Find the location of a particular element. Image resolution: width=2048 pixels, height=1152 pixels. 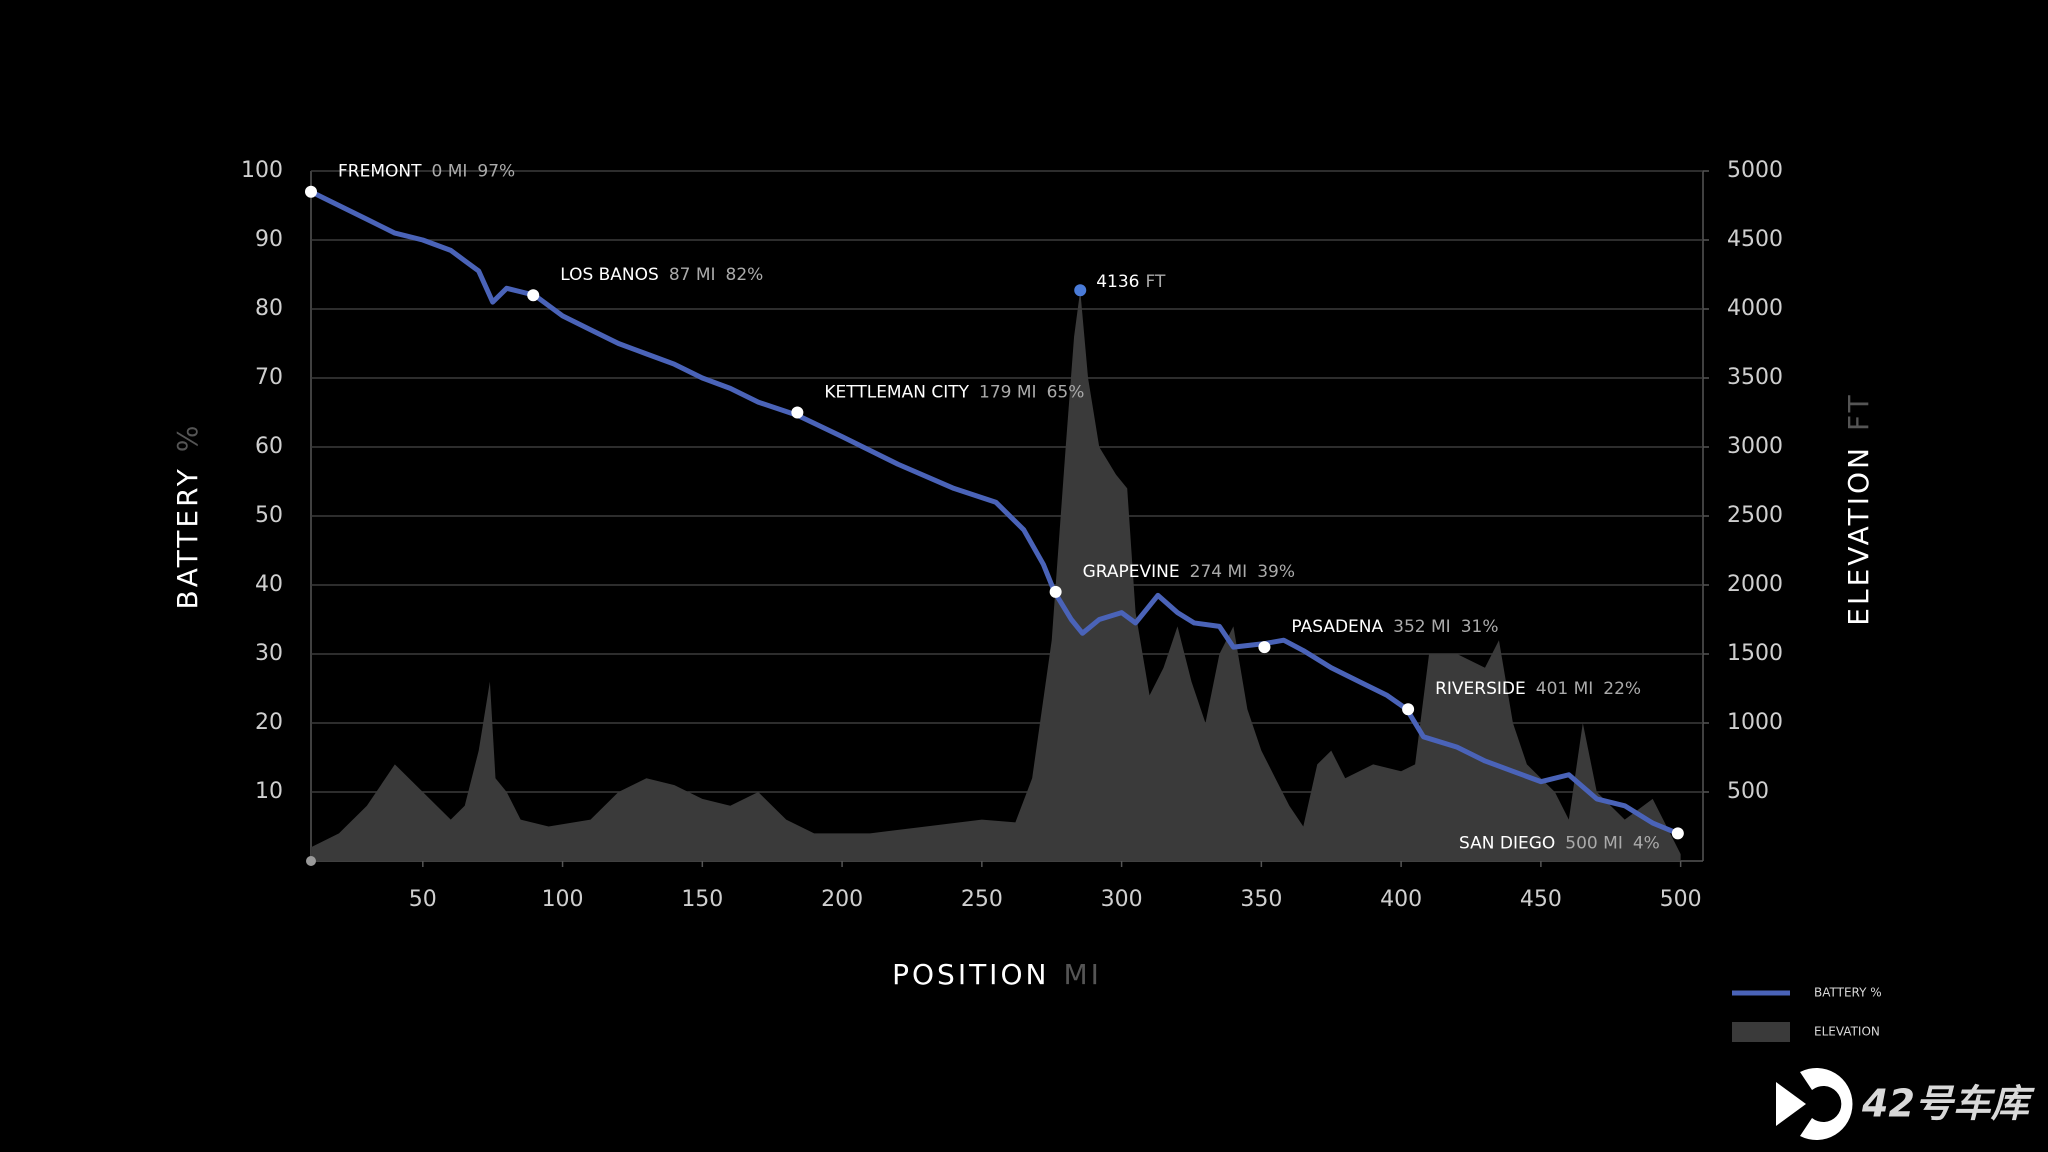

x-tick-label: 450 is located at coordinates (1541, 899).